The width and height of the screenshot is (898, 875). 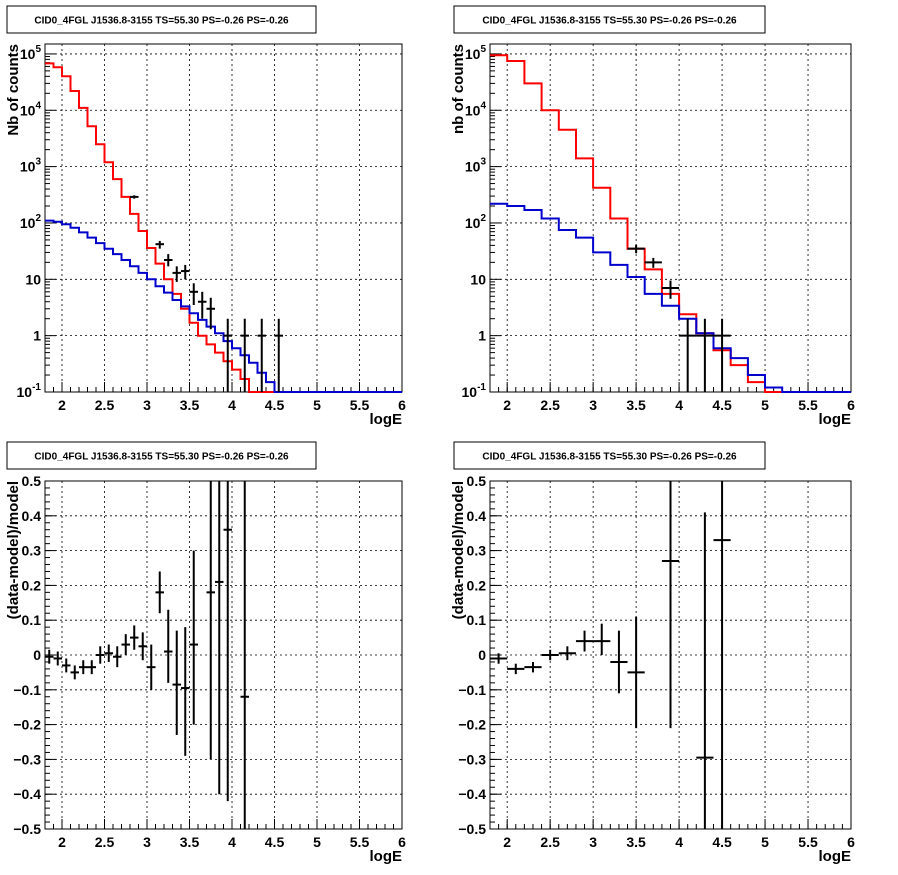 I want to click on y-tick-label: 0.2, so click(x=32, y=585).